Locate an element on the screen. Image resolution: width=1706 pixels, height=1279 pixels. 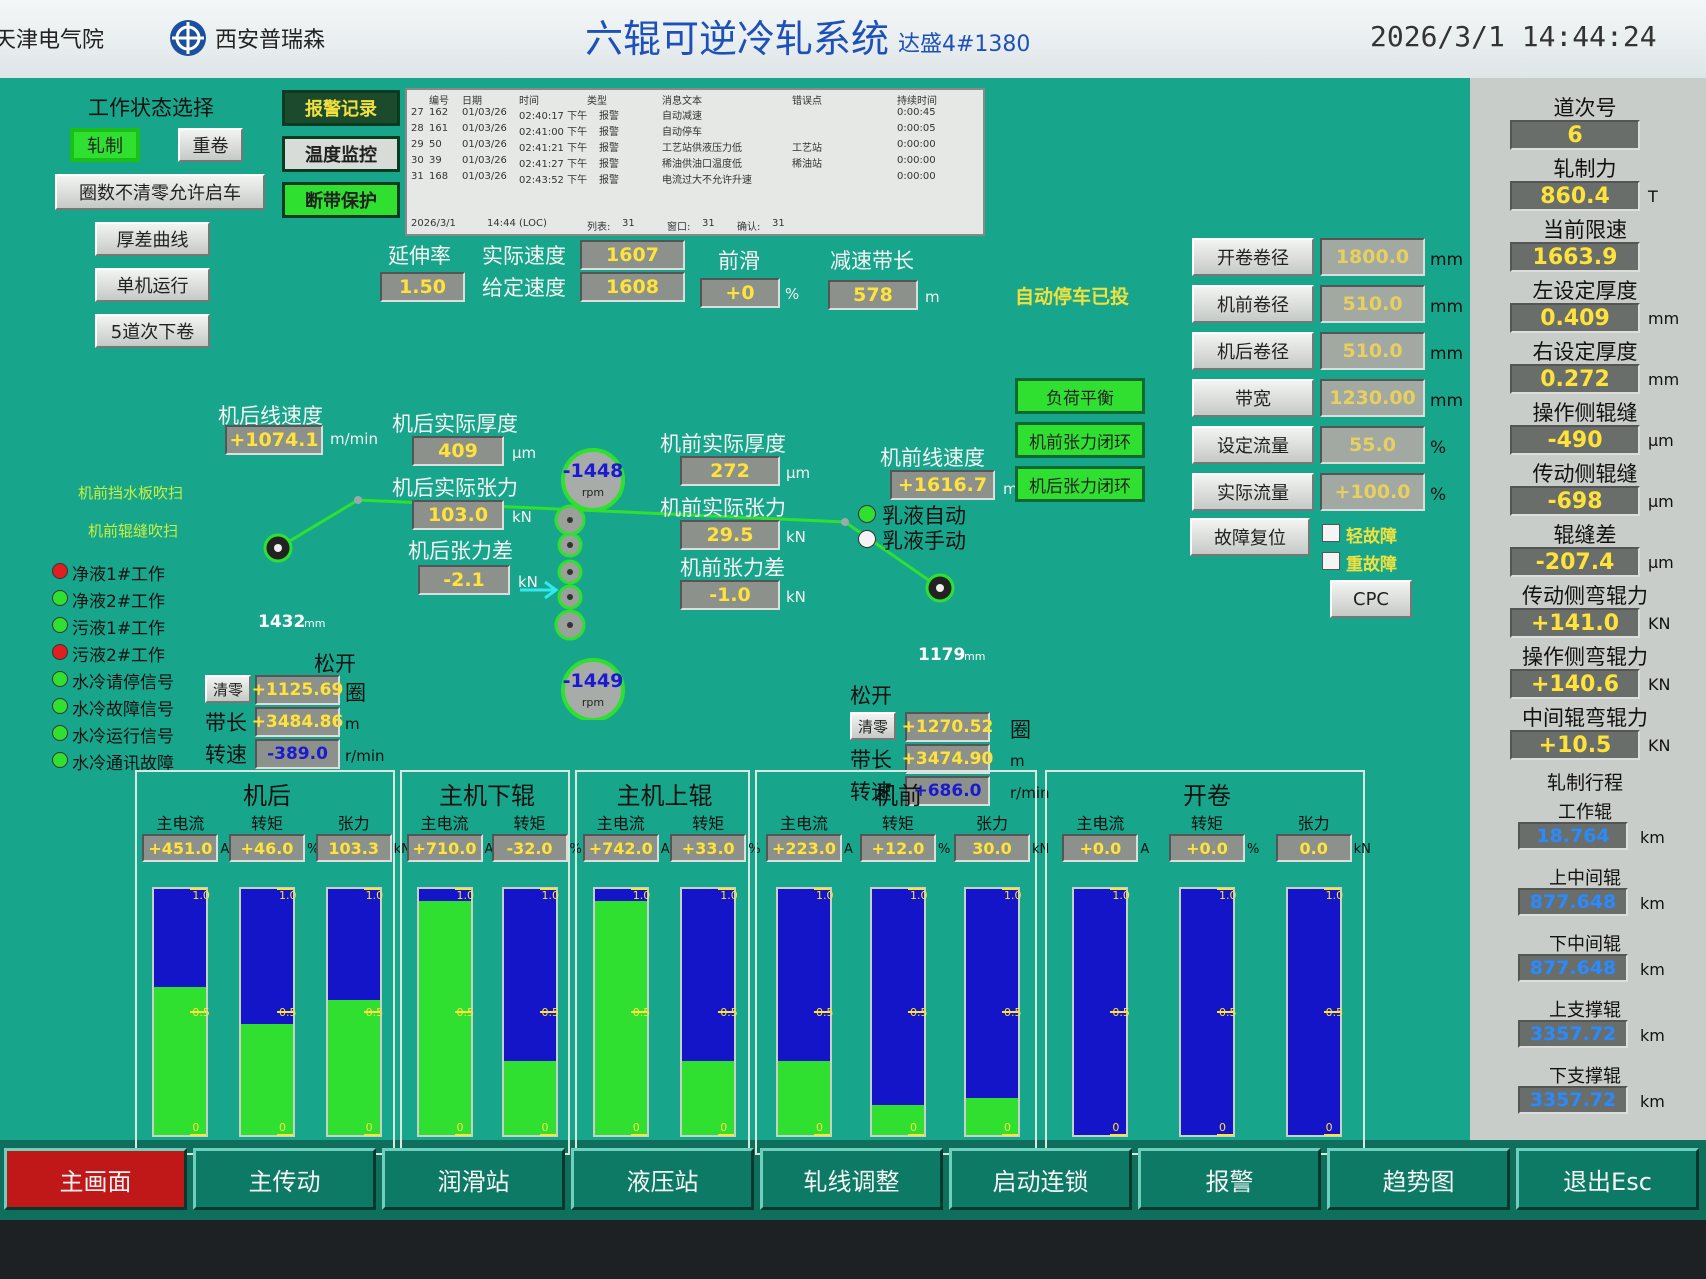
travel-label: 下中间辊 is located at coordinates (1585, 944).